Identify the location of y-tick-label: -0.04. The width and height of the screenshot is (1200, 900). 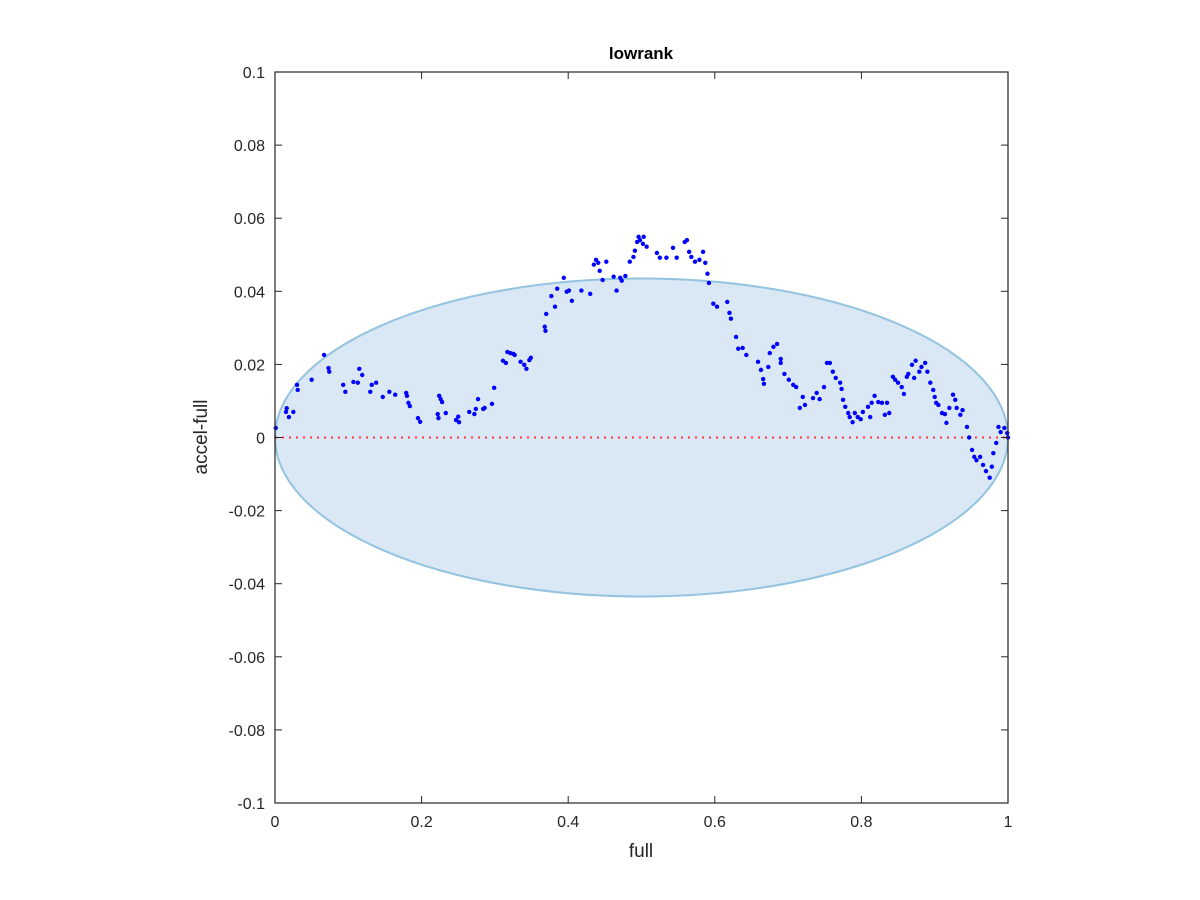
(247, 585).